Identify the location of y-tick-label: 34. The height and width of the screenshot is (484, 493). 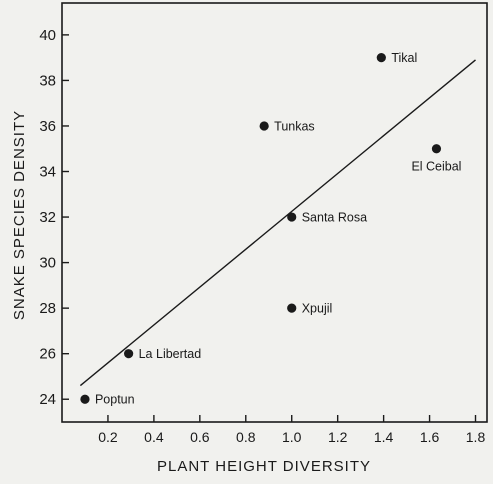
(47, 172).